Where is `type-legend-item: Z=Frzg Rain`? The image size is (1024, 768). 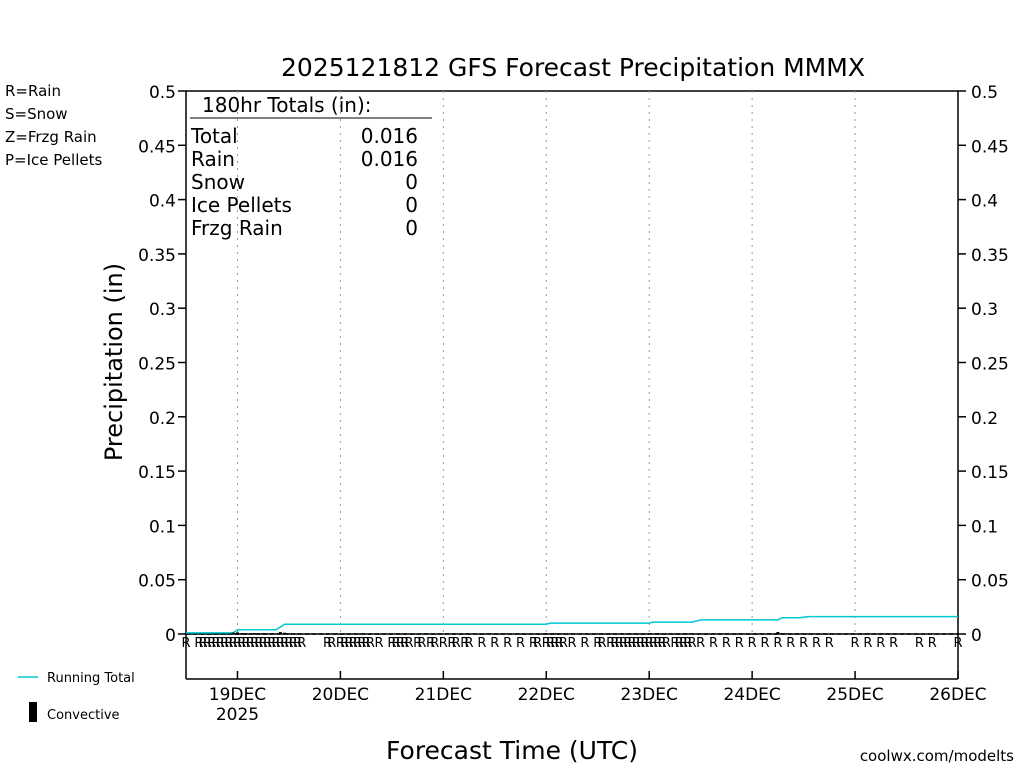
type-legend-item: Z=Frzg Rain is located at coordinates (51, 137).